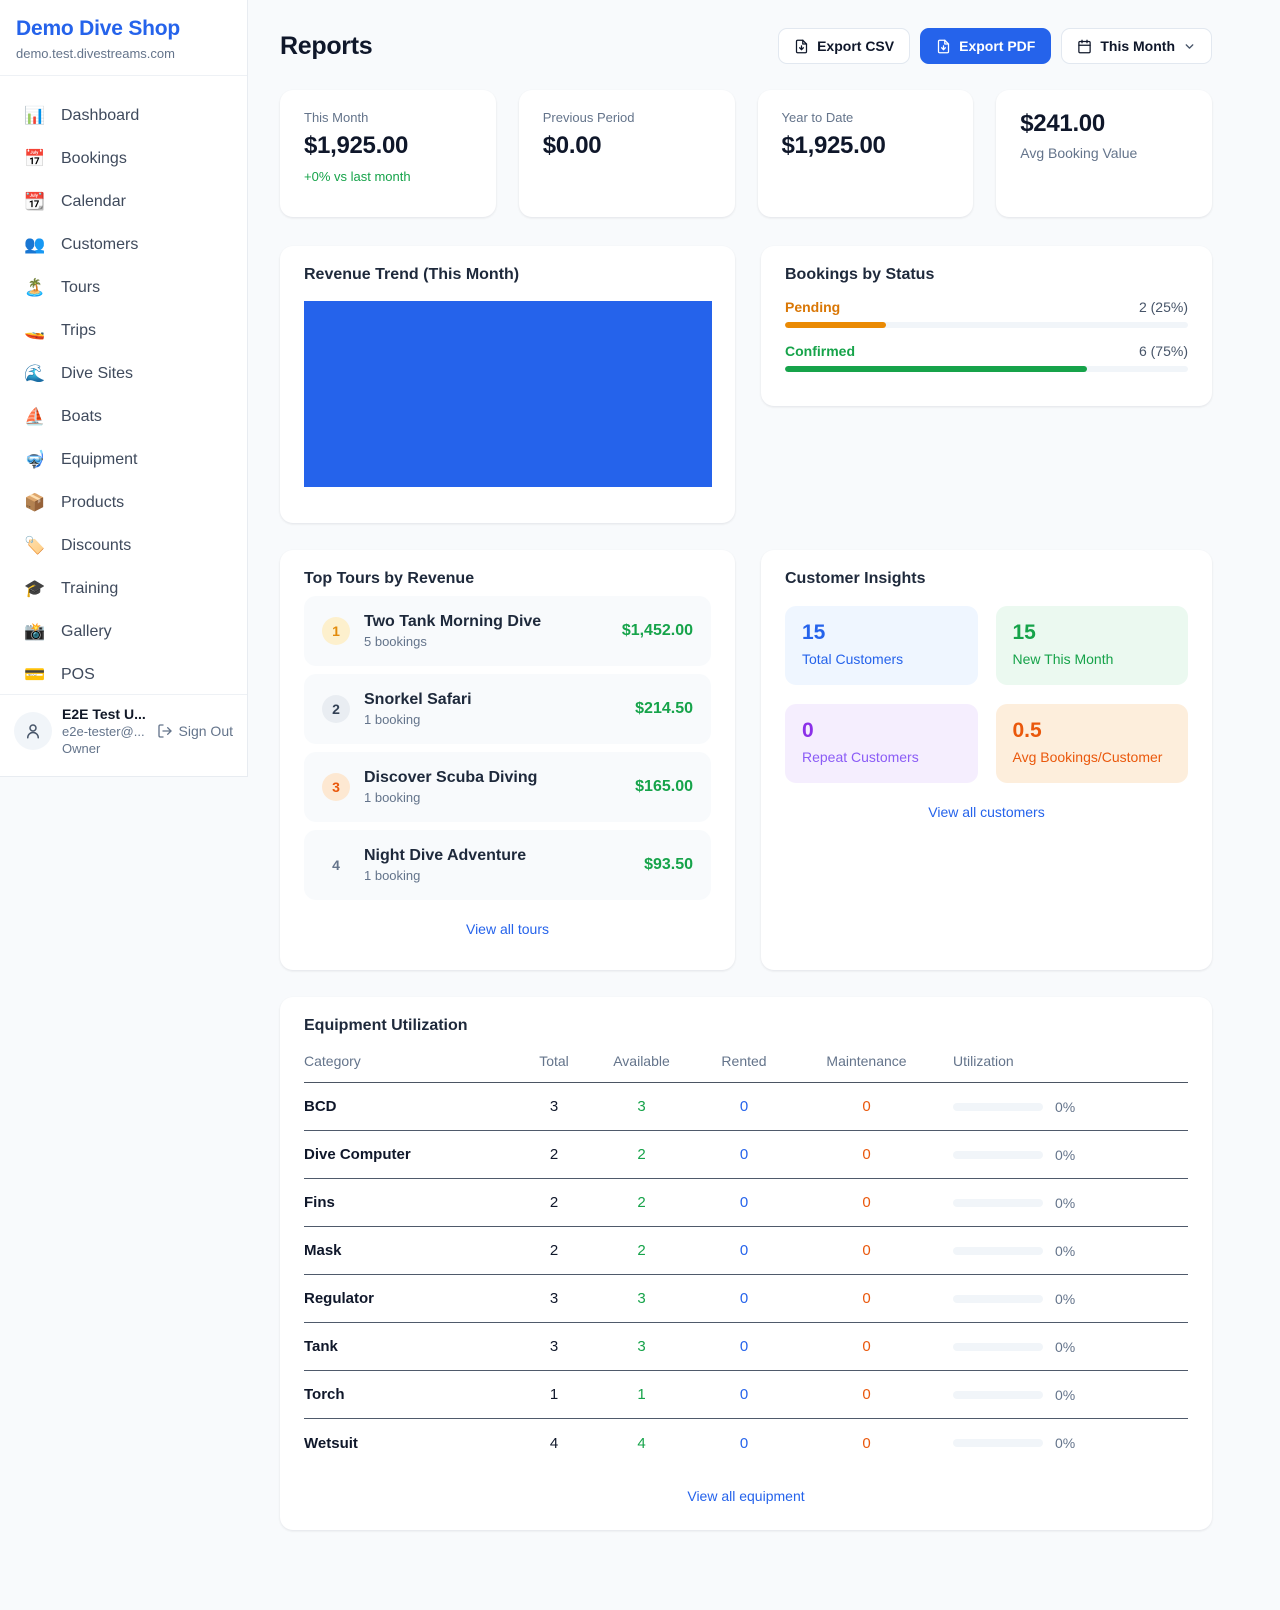 This screenshot has height=1610, width=1280. I want to click on sidebar-item-training: 🎓 Training, so click(123, 588).